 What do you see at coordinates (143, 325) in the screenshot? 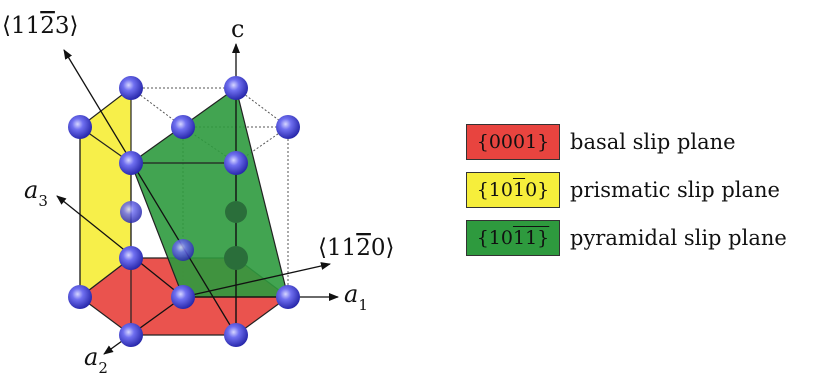
I see `axis-a2` at bounding box center [143, 325].